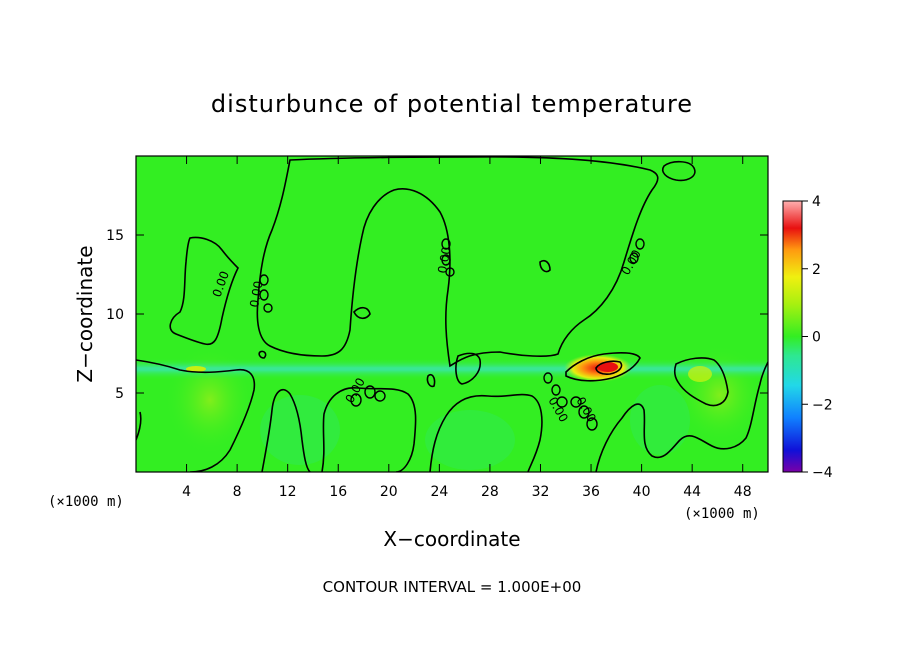 This screenshot has height=654, width=904. Describe the element at coordinates (237, 492) in the screenshot. I see `x-tick-label: 8` at that location.